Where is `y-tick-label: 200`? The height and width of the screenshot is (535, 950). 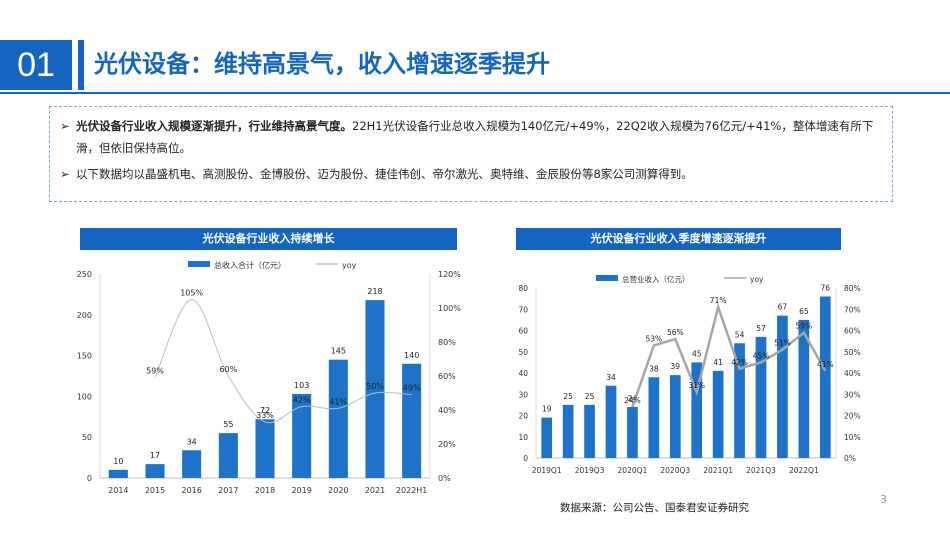 y-tick-label: 200 is located at coordinates (84, 315).